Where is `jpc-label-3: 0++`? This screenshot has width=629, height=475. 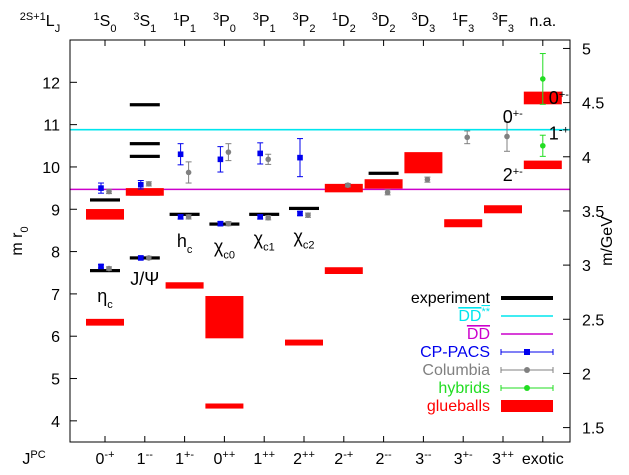 jpc-label-3: 0++ is located at coordinates (225, 458).